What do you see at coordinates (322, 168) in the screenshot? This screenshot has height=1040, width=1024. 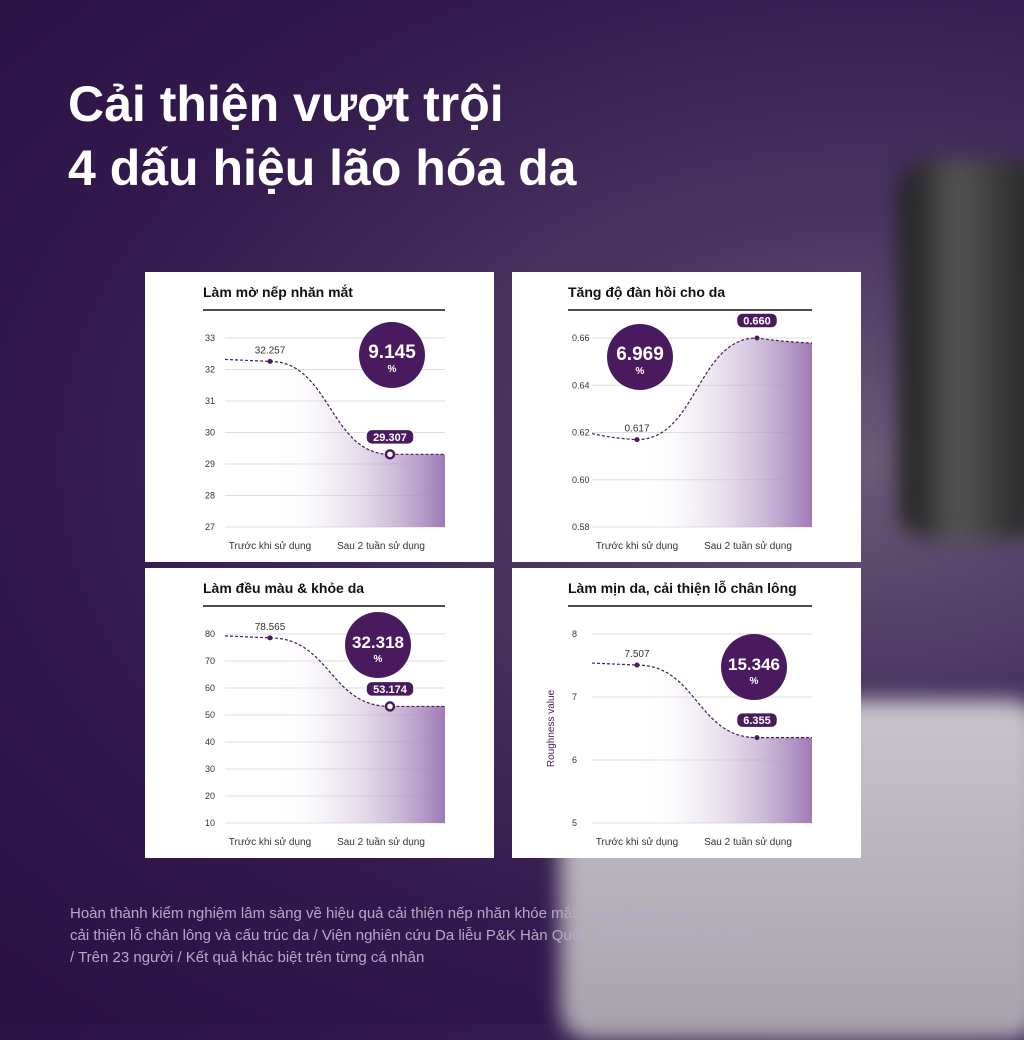 I see `headline-line-2: 4 dấu hiệu lão hóa da` at bounding box center [322, 168].